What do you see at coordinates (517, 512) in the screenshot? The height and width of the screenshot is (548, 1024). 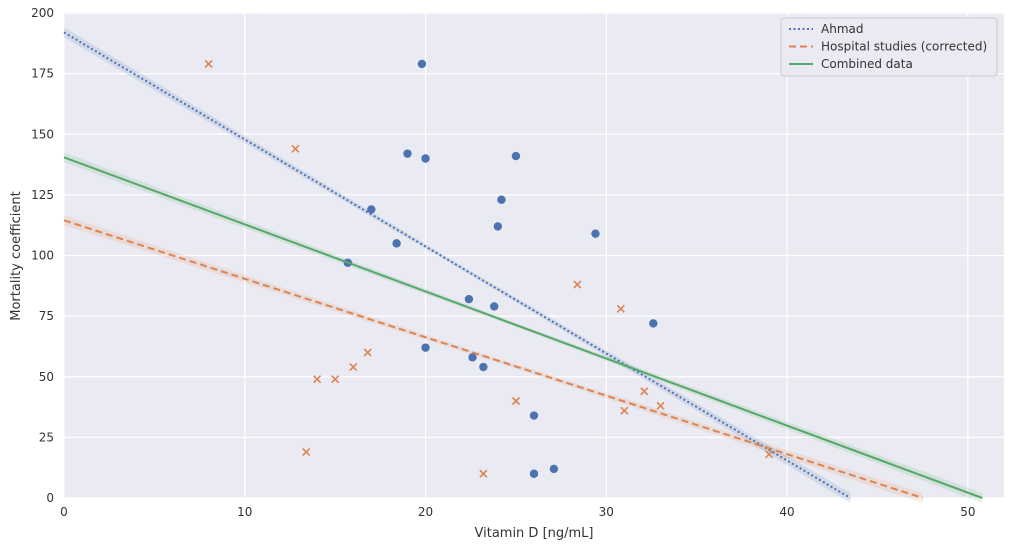 I see `x-tick-labels: 0 10 20 30 40 50` at bounding box center [517, 512].